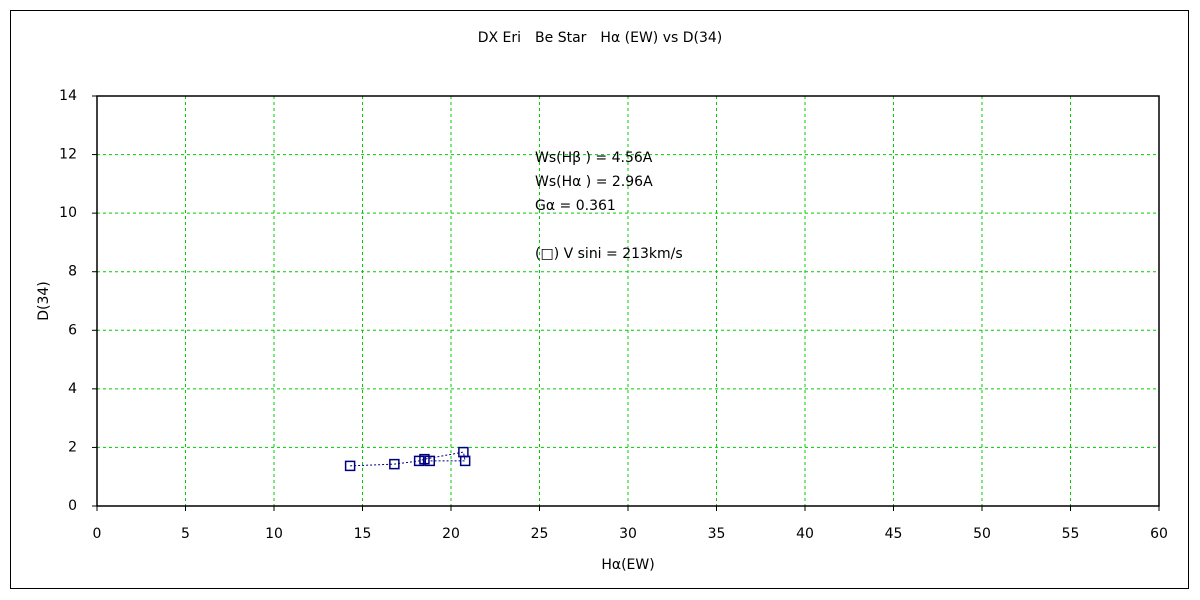 The image size is (1200, 600). What do you see at coordinates (72, 330) in the screenshot?
I see `y-tick-label: 6` at bounding box center [72, 330].